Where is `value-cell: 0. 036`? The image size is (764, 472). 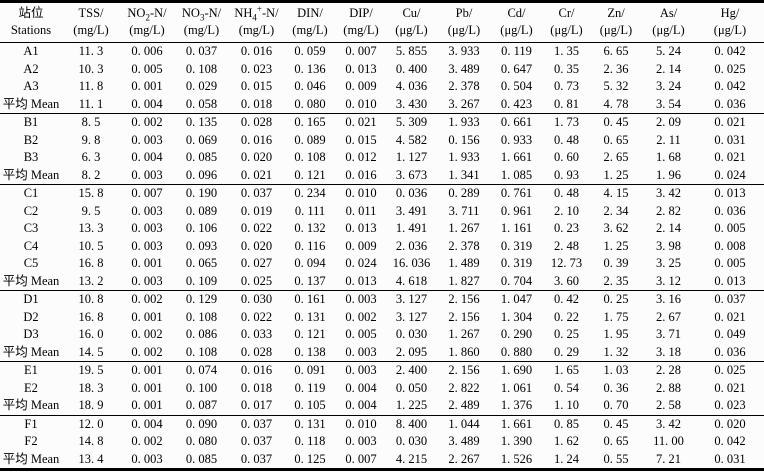
value-cell: 0. 036 is located at coordinates (411, 193).